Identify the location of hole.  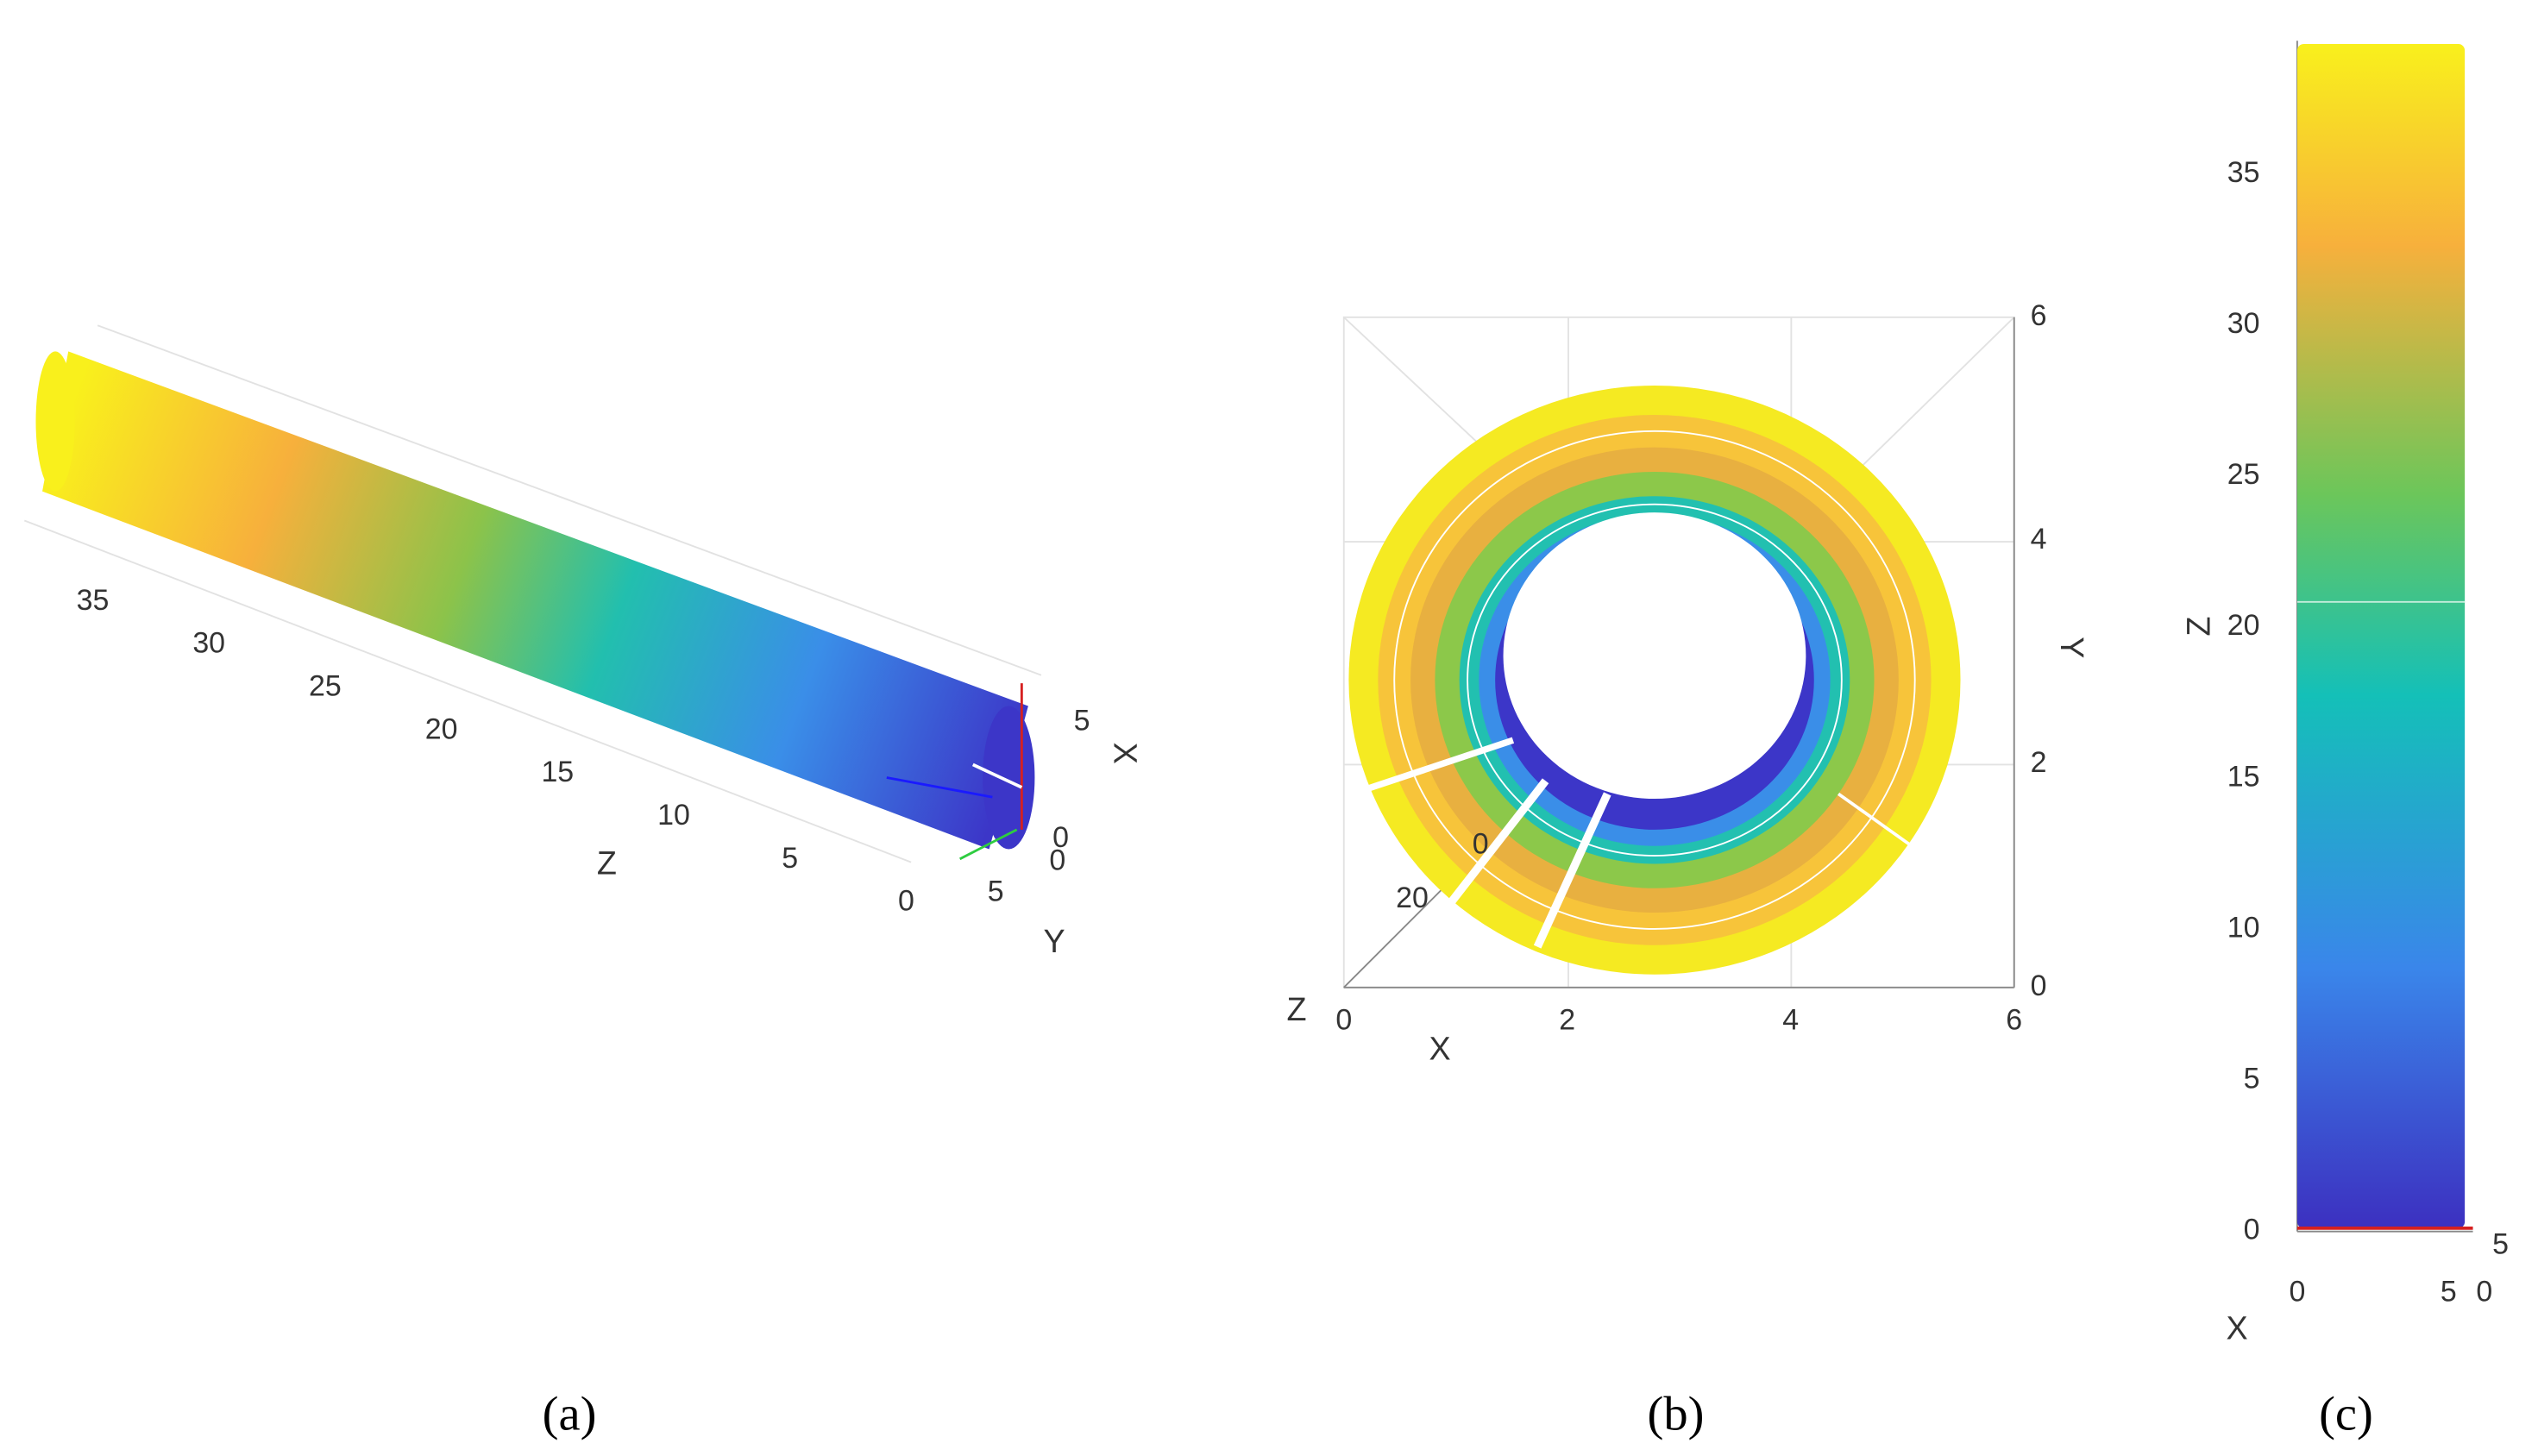
(1654, 656).